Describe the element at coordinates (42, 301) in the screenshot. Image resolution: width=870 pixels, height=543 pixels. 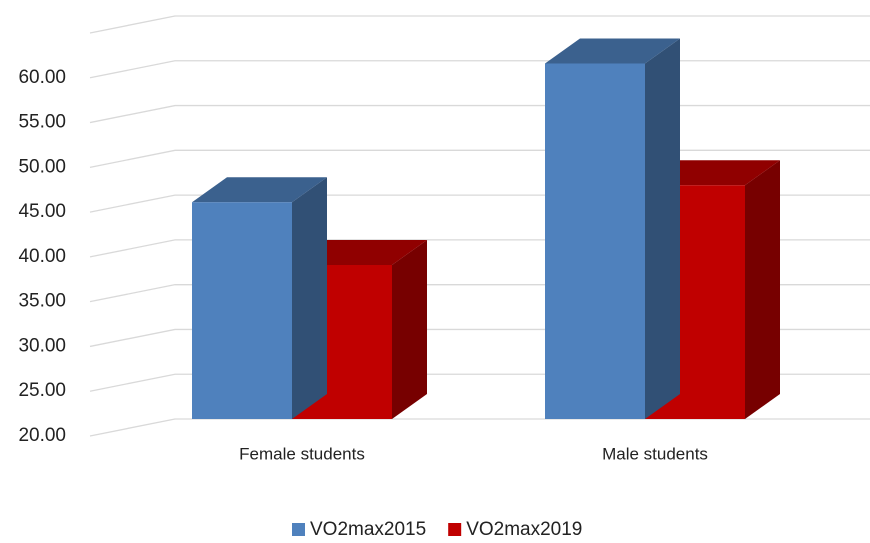
I see `y-tick-label: 35.00` at that location.